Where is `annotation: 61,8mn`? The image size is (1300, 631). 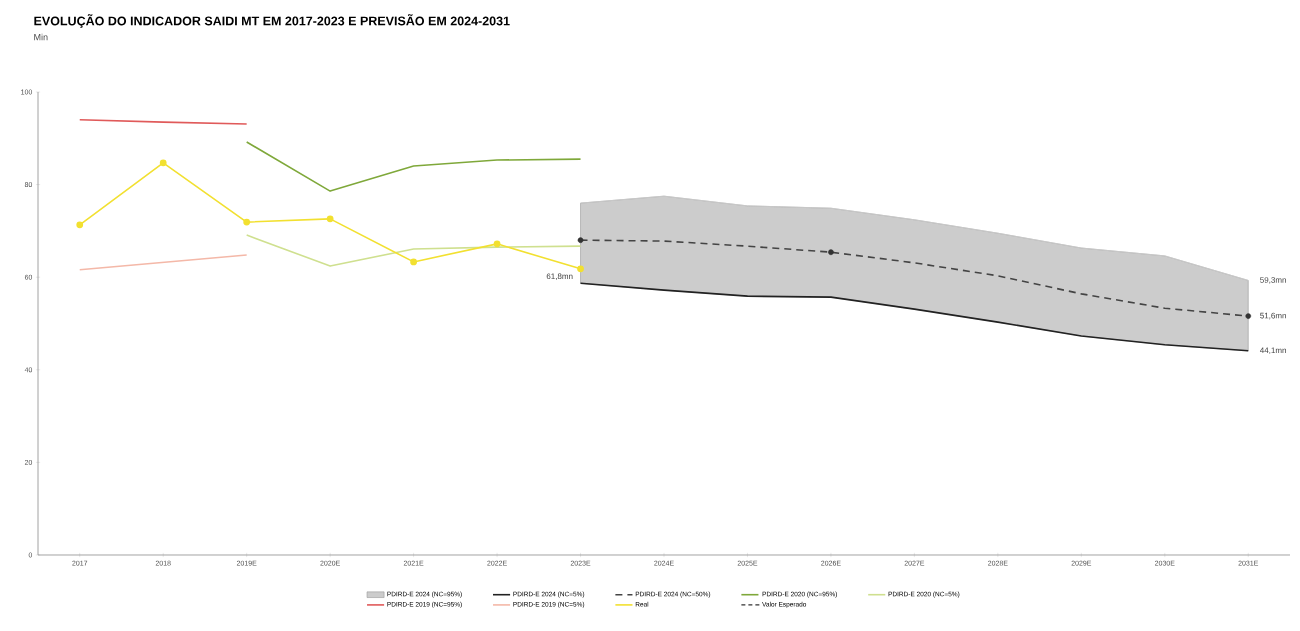
annotation: 61,8mn is located at coordinates (559, 276).